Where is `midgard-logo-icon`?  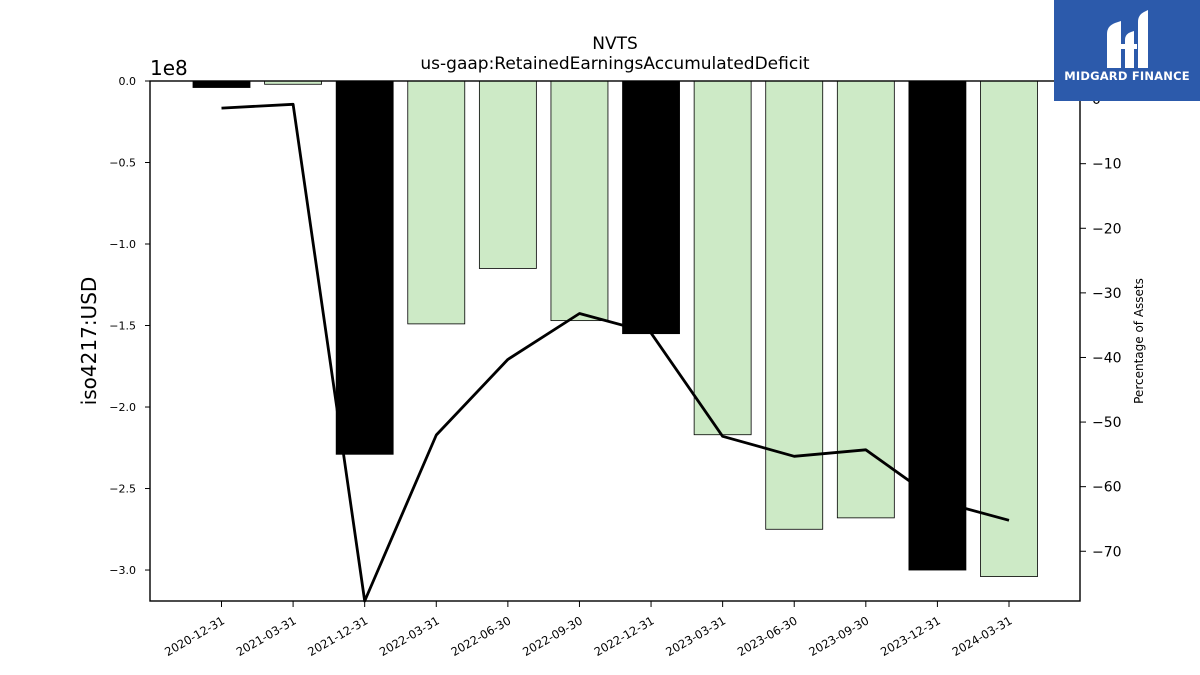
midgard-logo-icon is located at coordinates (1127, 39).